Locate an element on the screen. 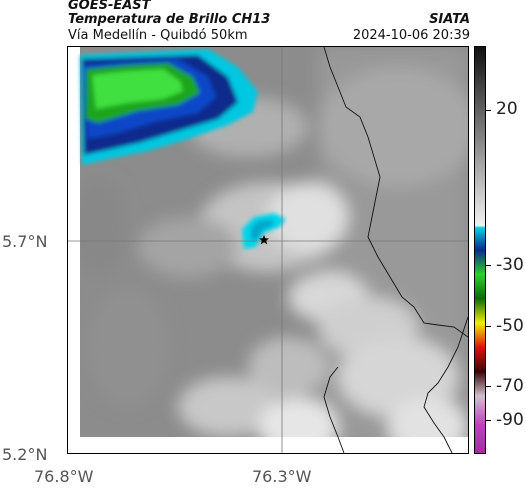  region-subtitle: Vía Medellín - Quibdó 50km is located at coordinates (158, 35).